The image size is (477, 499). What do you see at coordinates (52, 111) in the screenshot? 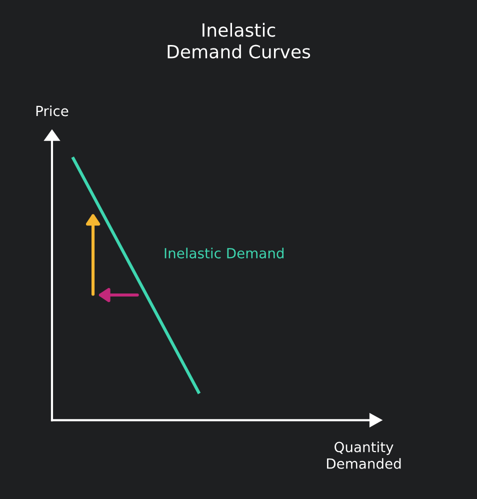
I see `y-axis-title: Price` at bounding box center [52, 111].